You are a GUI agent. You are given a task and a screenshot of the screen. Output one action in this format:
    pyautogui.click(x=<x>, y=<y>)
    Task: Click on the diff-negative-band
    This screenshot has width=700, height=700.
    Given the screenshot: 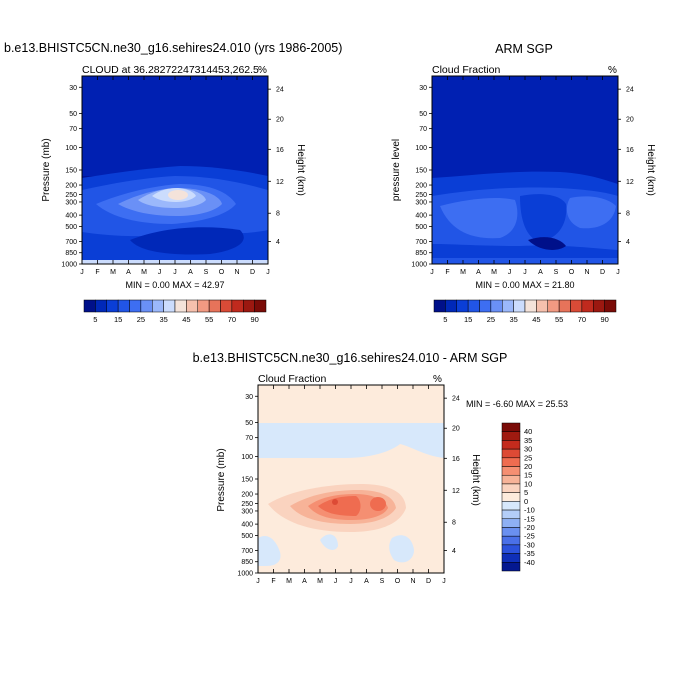 What is the action you would take?
    pyautogui.click(x=351, y=440)
    